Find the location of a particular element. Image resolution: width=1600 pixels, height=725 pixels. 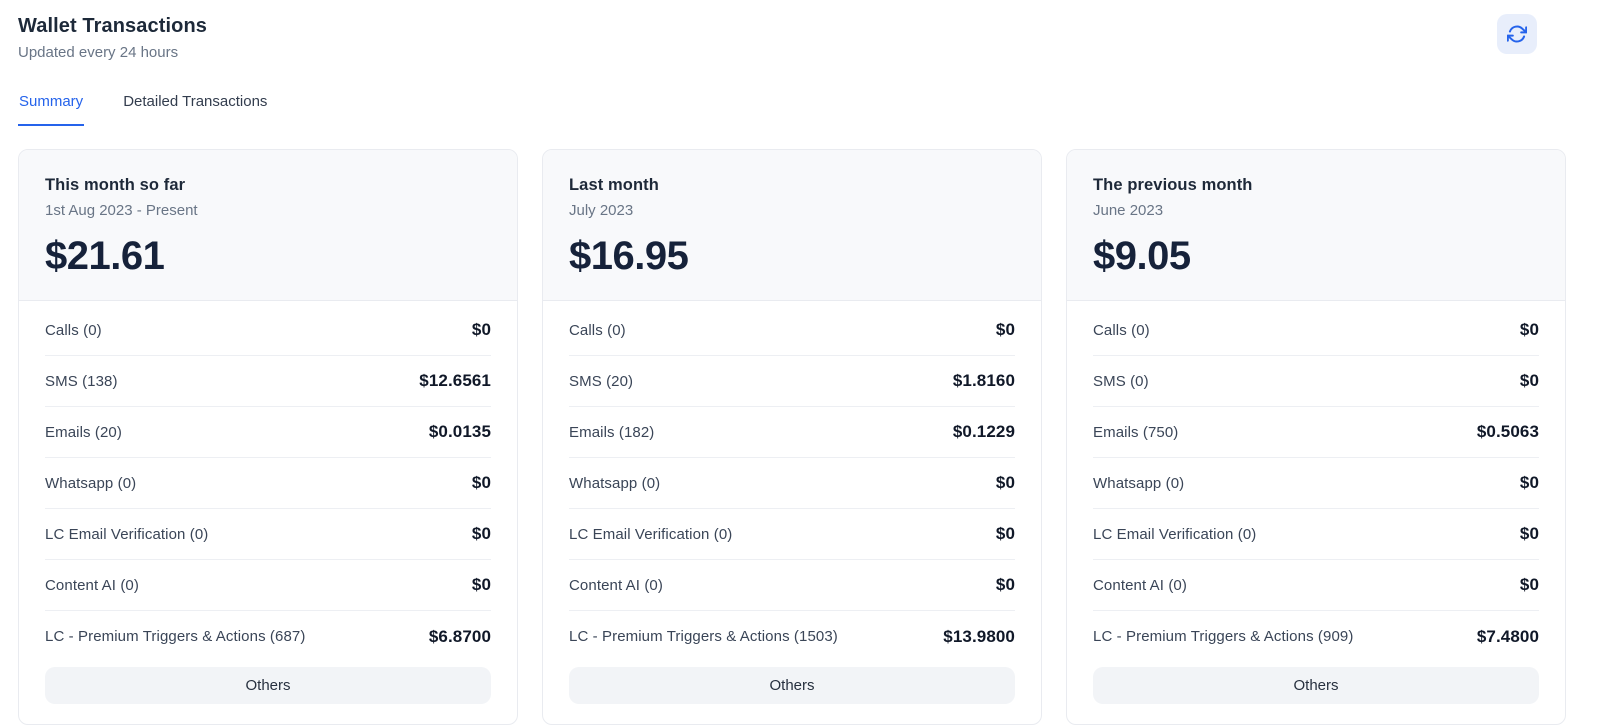

card-period: July 2023 is located at coordinates (601, 210).